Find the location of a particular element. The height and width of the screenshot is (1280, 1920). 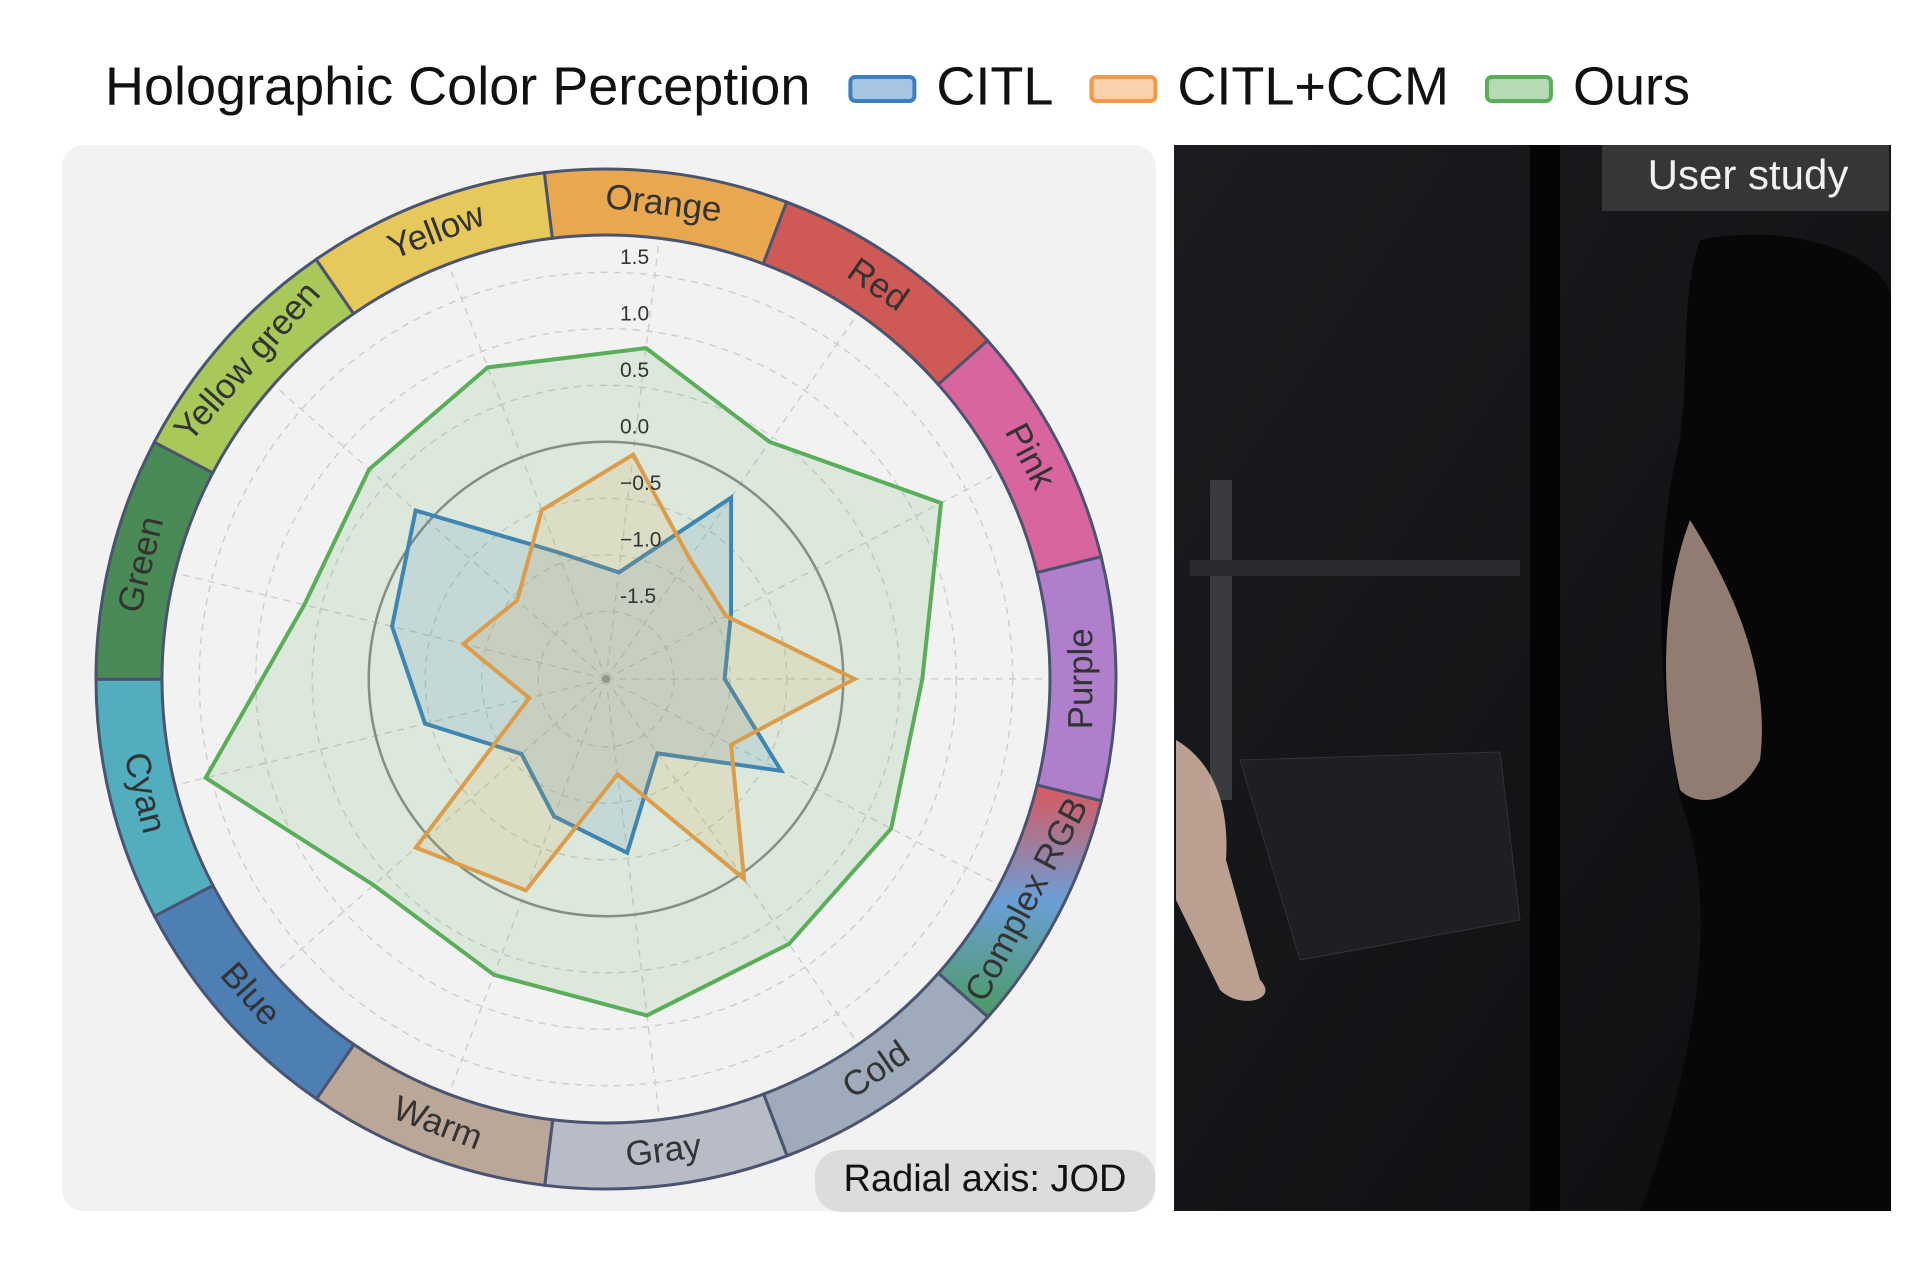

category-label: Purple is located at coordinates (1080, 678).